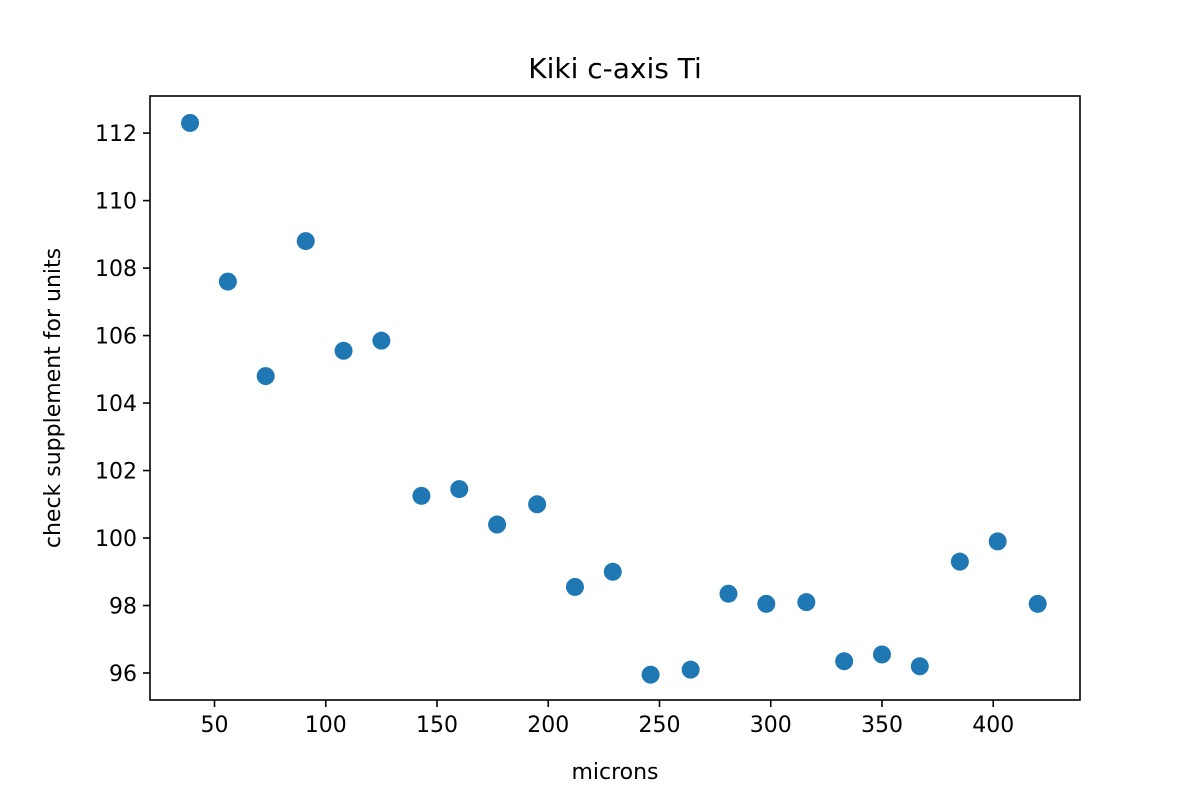 This screenshot has height=800, width=1200. What do you see at coordinates (123, 607) in the screenshot?
I see `y-tick-label: 98` at bounding box center [123, 607].